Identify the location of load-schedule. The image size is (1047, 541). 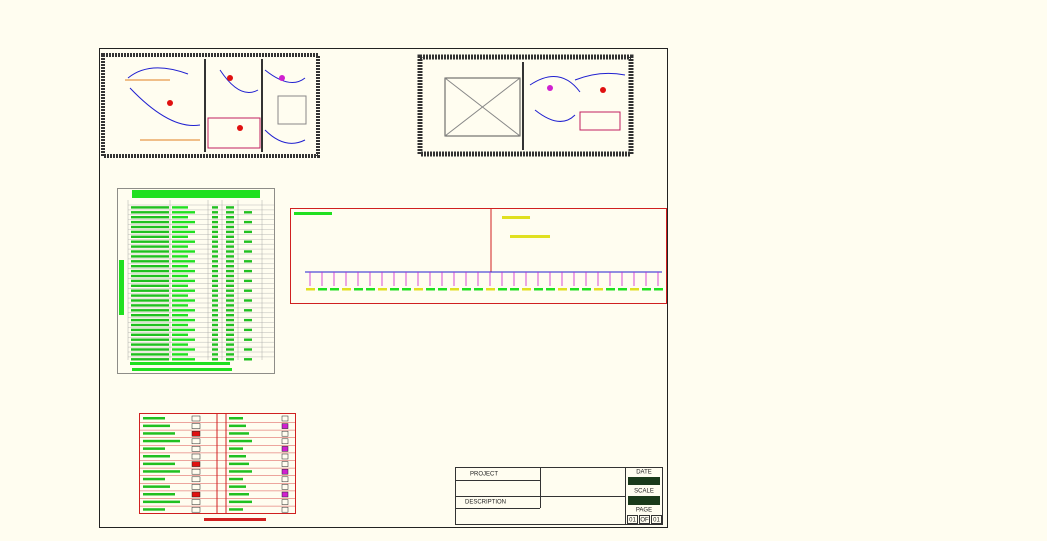
(196, 281).